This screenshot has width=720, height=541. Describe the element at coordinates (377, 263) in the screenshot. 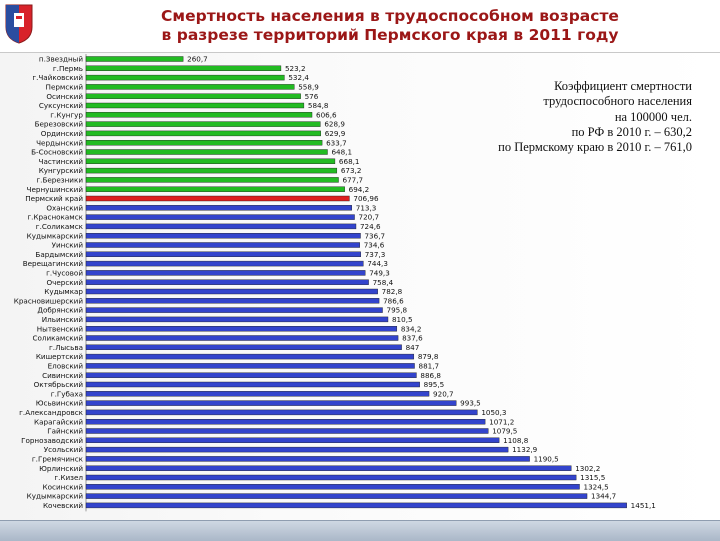

I see `value-label: 744,3` at that location.